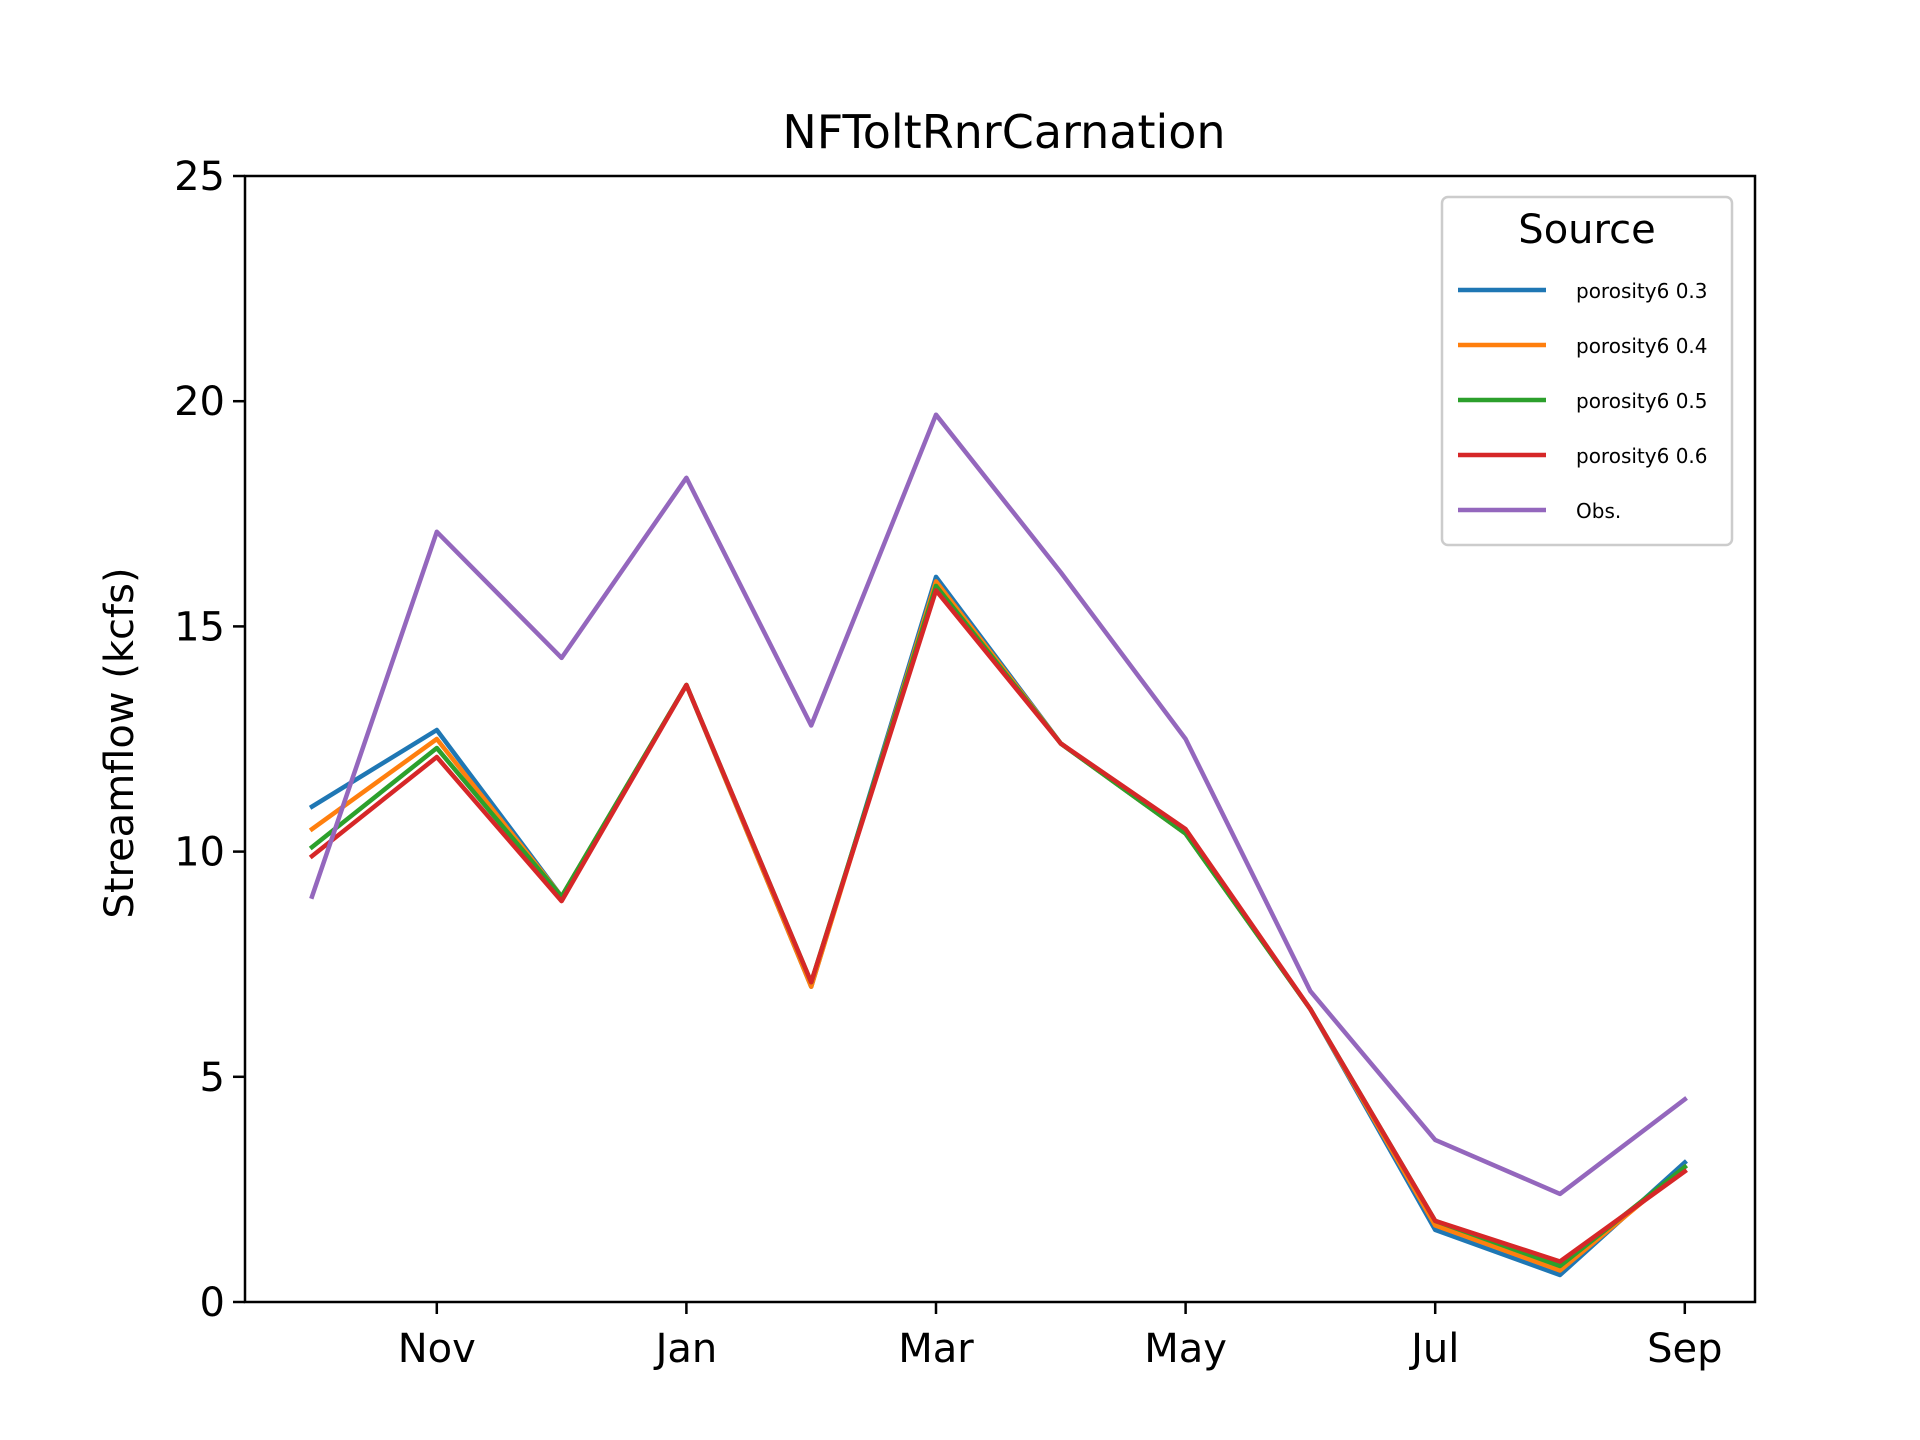 The width and height of the screenshot is (1920, 1440). I want to click on legend-title: Source, so click(1586, 230).